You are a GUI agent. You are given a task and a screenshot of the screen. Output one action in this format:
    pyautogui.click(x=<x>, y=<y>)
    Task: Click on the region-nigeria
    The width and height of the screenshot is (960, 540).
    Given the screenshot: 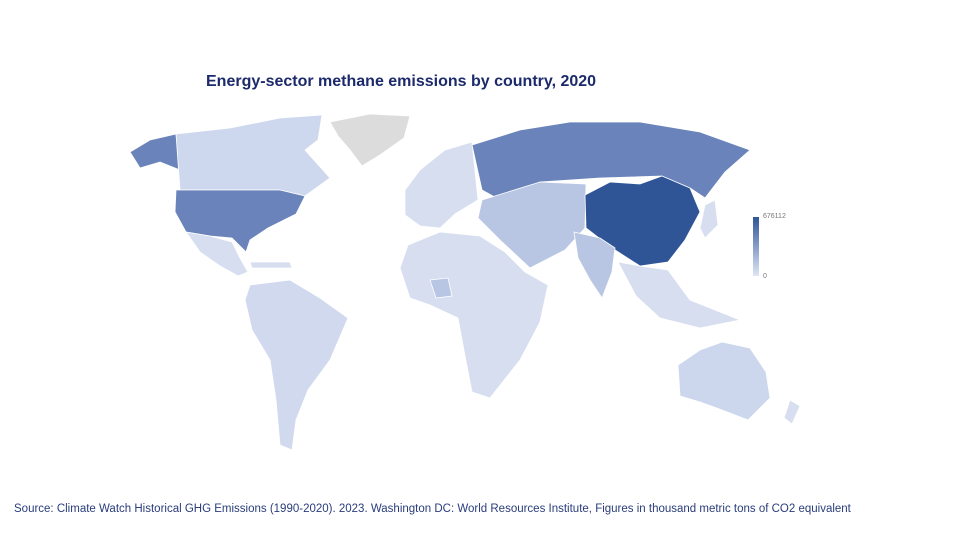 What is the action you would take?
    pyautogui.click(x=441, y=288)
    